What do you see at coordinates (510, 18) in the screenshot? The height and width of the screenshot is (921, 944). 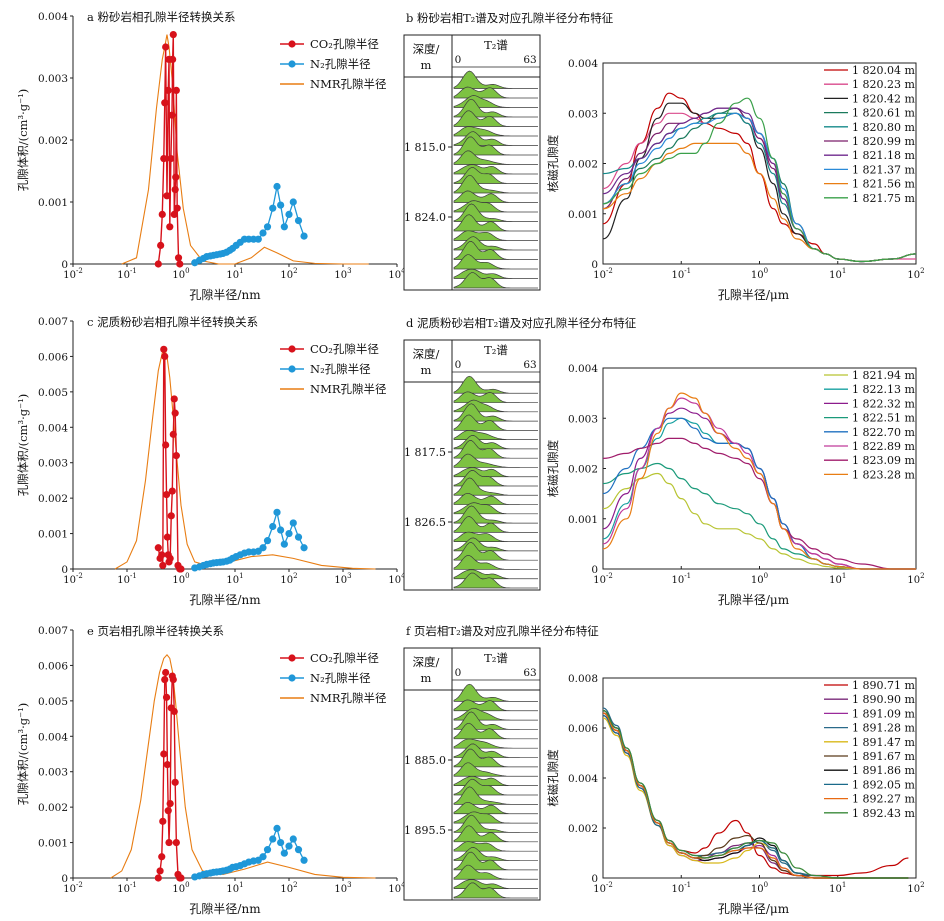 I see `panel-title: b 粉砂岩相T₂谱及对应孔隙半径分布特征` at bounding box center [510, 18].